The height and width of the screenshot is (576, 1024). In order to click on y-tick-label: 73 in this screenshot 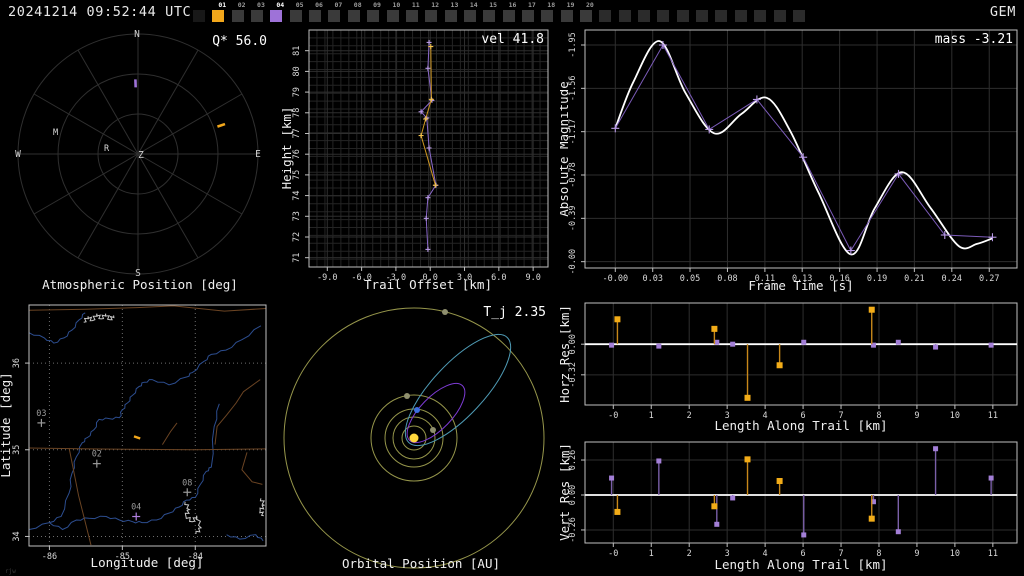, I will do `click(297, 216)`.